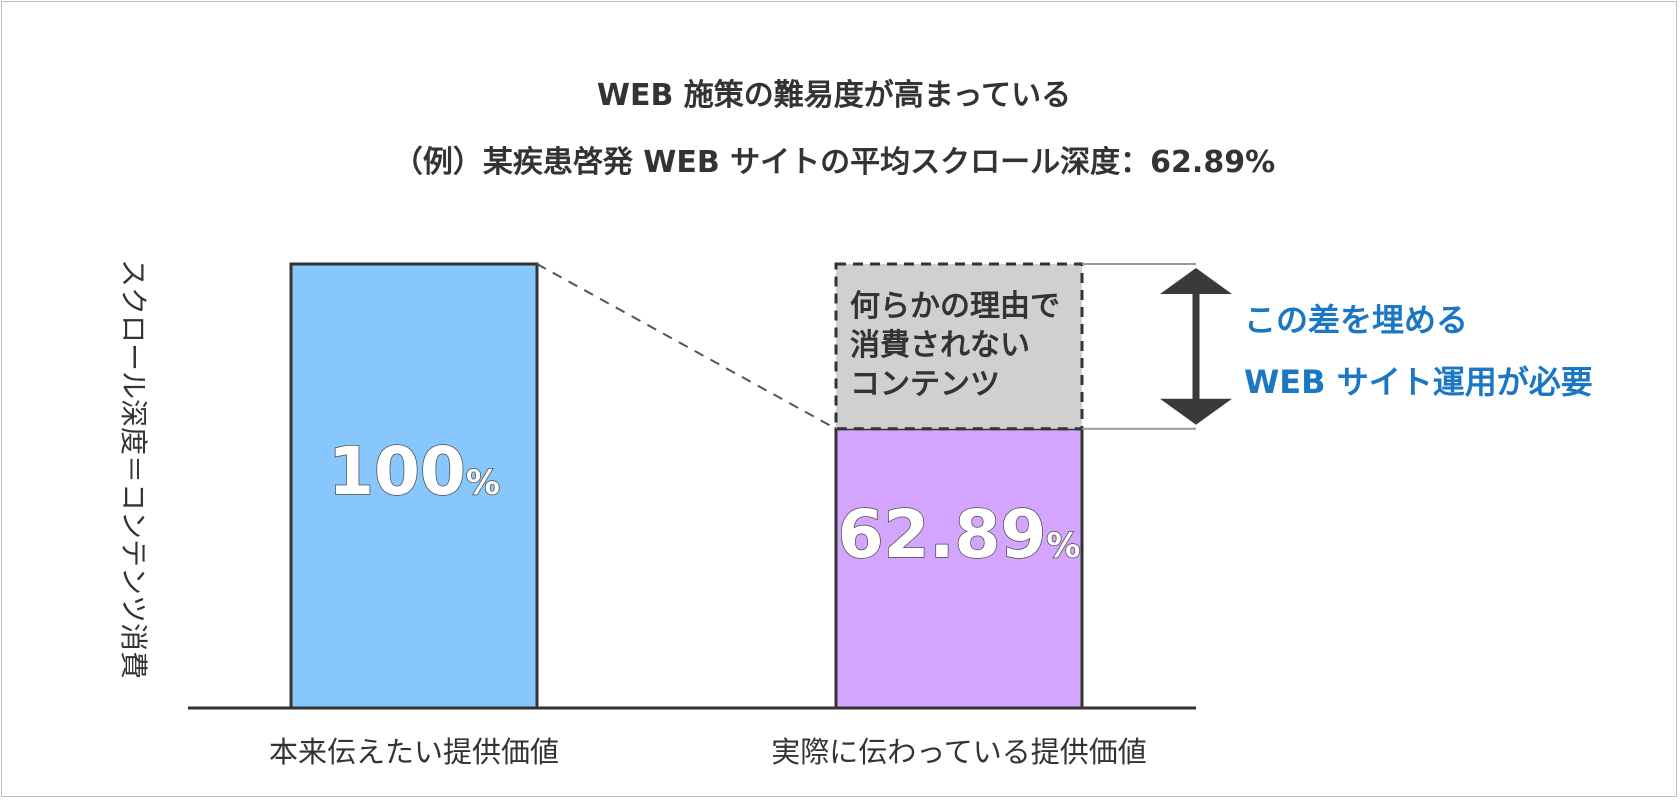  I want to click on data-label-1-number: 100, so click(397, 471).